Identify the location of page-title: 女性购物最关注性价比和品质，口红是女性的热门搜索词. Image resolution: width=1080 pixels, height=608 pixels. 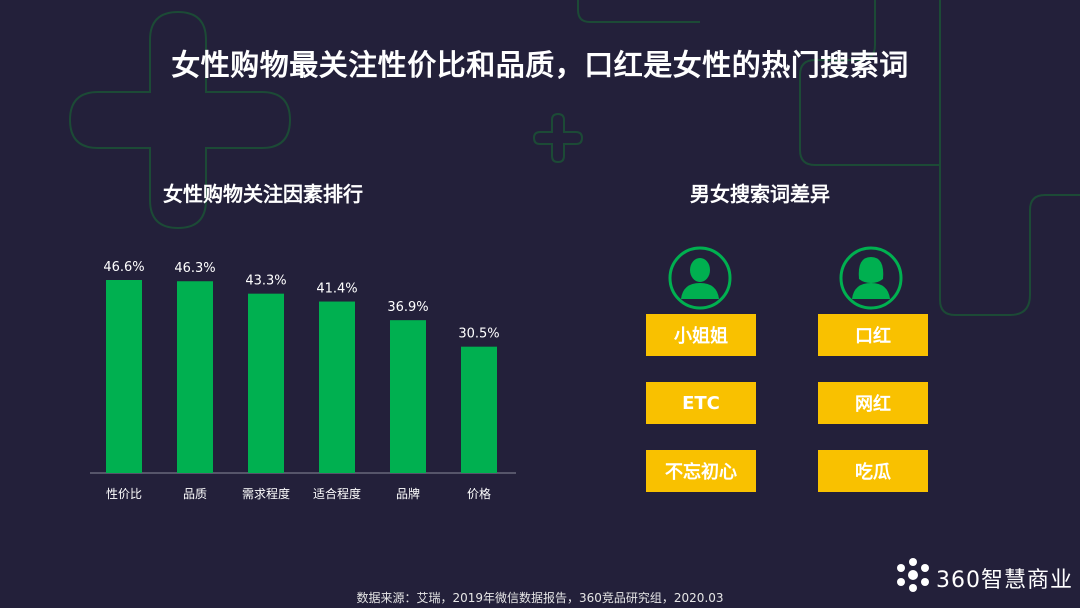
(540, 65).